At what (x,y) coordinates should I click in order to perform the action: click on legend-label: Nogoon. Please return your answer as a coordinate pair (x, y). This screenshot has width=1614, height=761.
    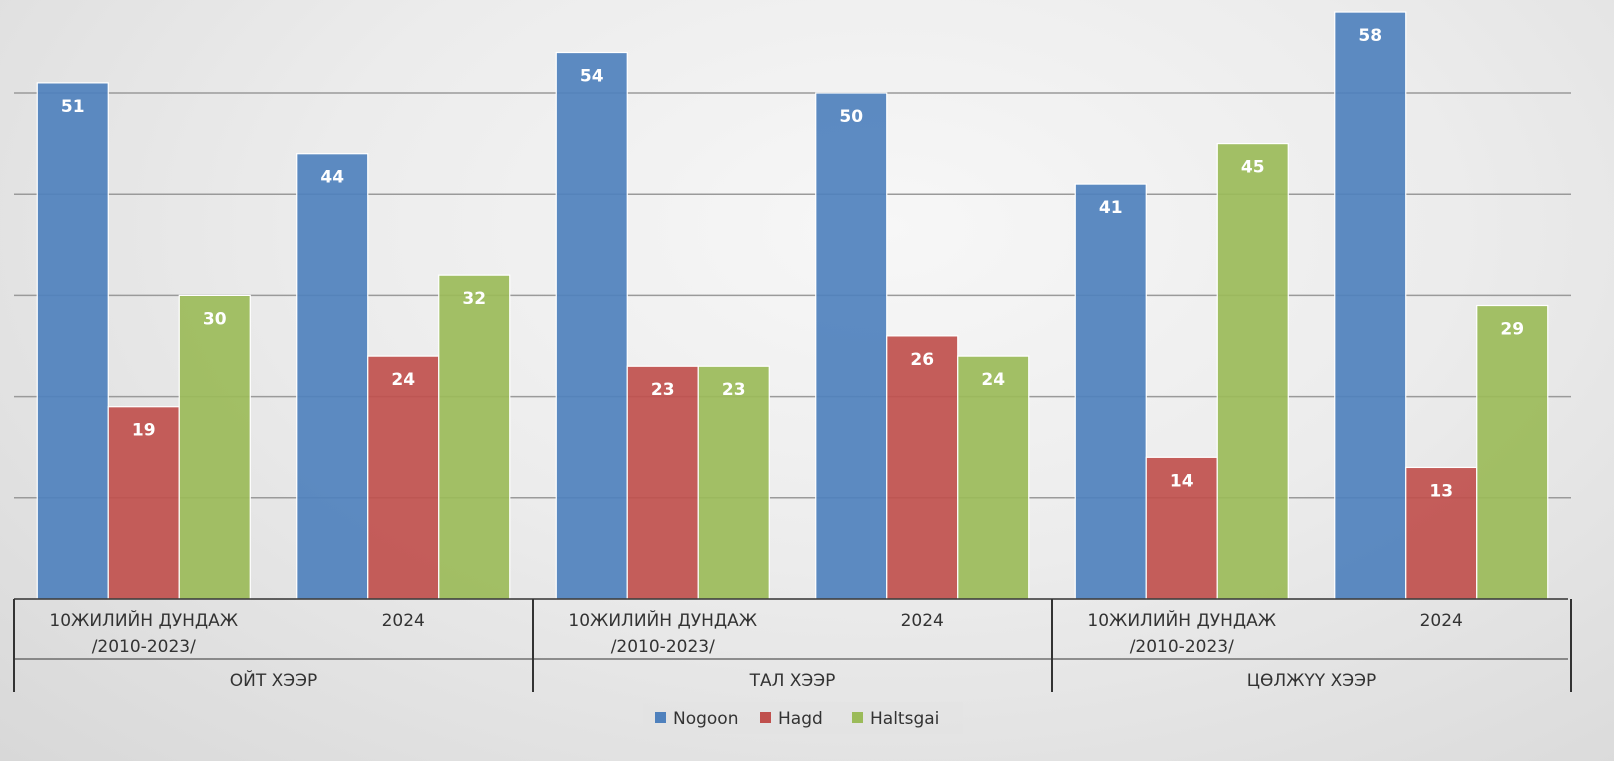
    Looking at the image, I should click on (706, 719).